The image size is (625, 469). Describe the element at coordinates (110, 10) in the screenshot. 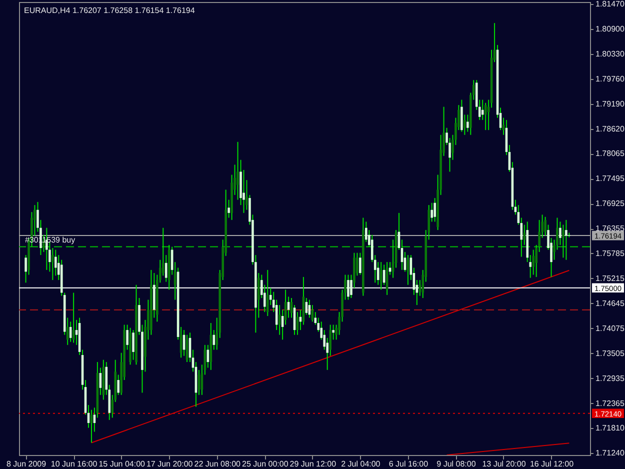

I see `text: EURAUD,H4 1.76207 1.76258 1.76154 1.76194` at that location.